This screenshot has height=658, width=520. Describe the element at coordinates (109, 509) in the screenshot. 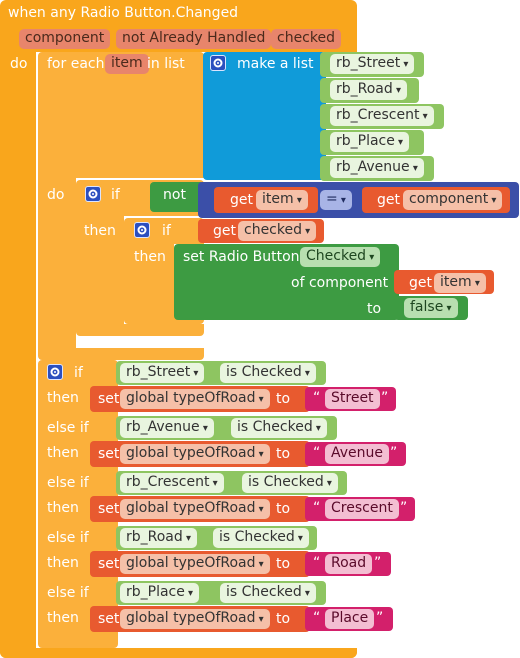

I see `set-label-crescent: set` at that location.